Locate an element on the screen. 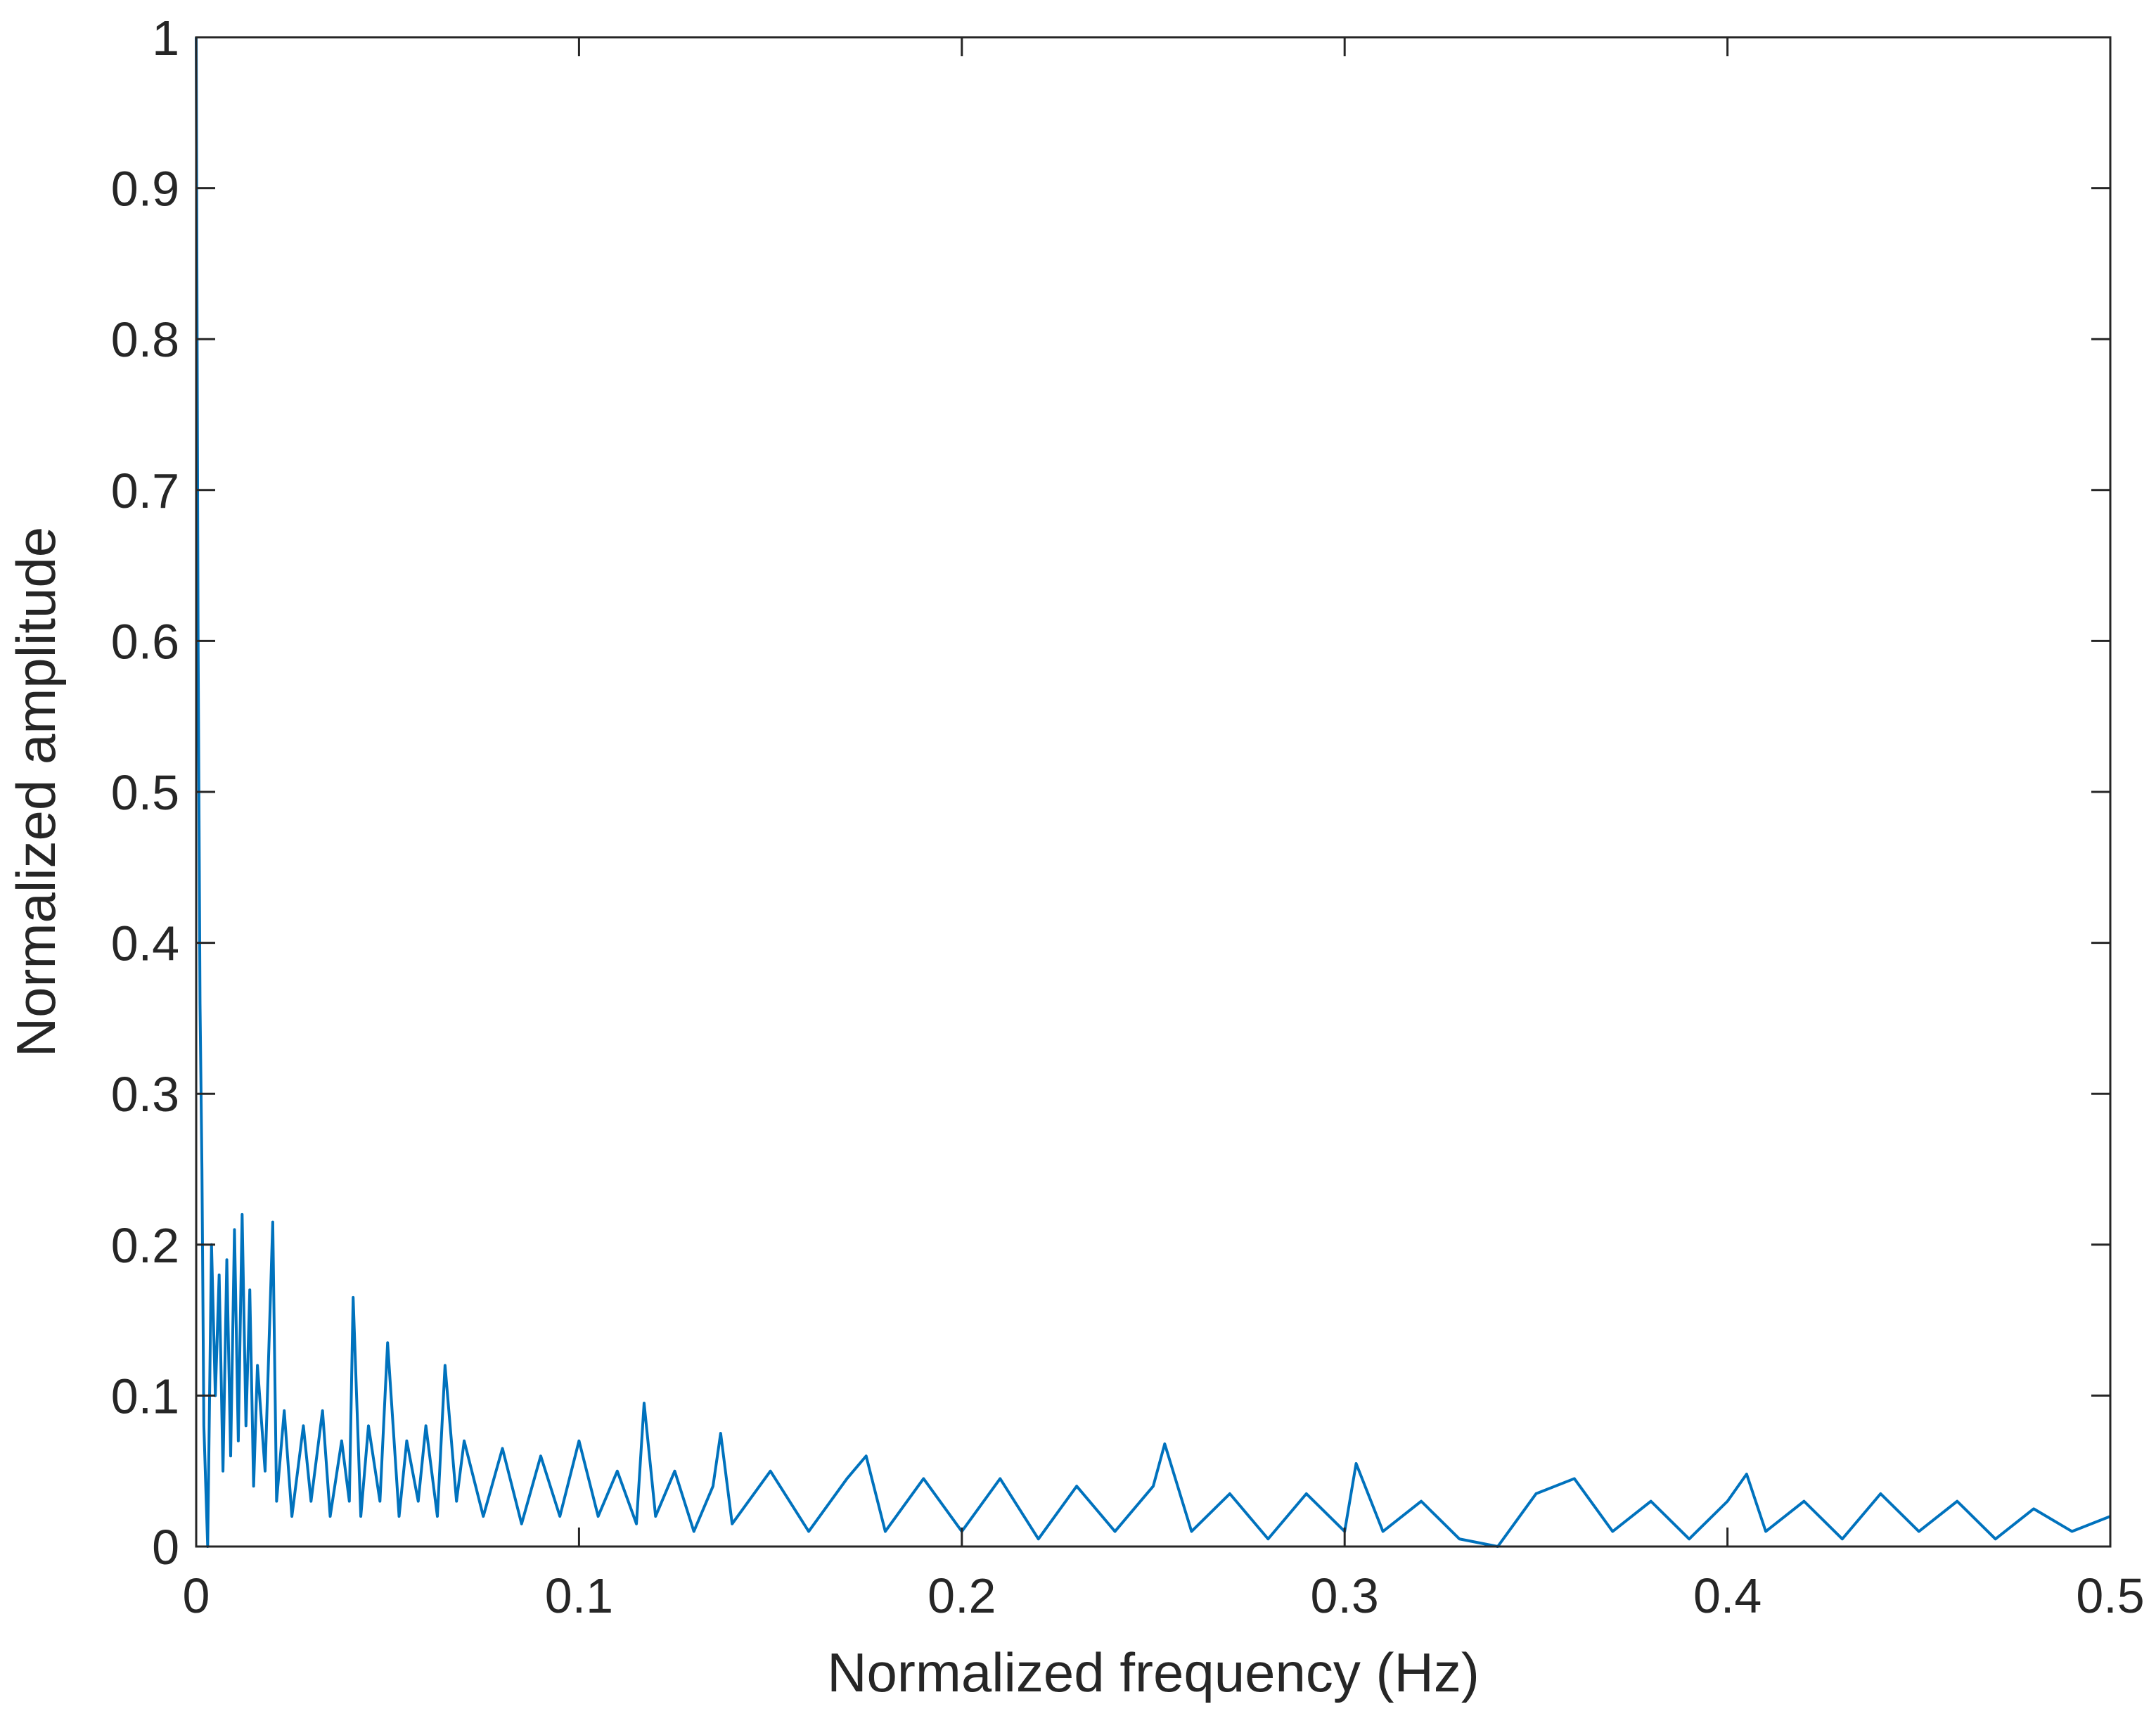 Image resolution: width=2156 pixels, height=1735 pixels. y-tick-label: 0.8 is located at coordinates (145, 339).